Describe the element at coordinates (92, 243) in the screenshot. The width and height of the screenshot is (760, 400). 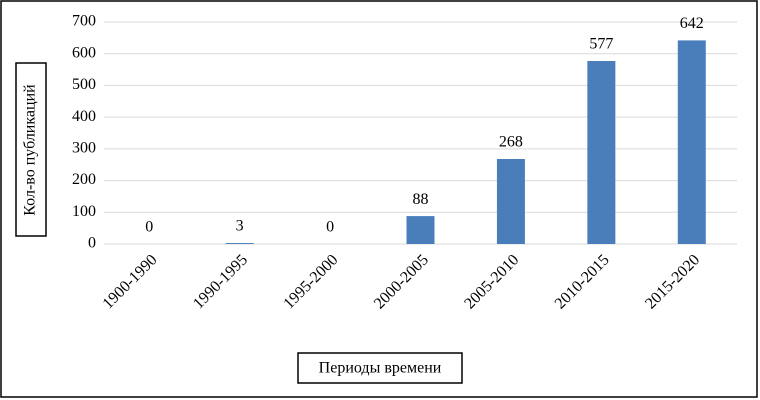
I see `y-tick-label: 0` at that location.